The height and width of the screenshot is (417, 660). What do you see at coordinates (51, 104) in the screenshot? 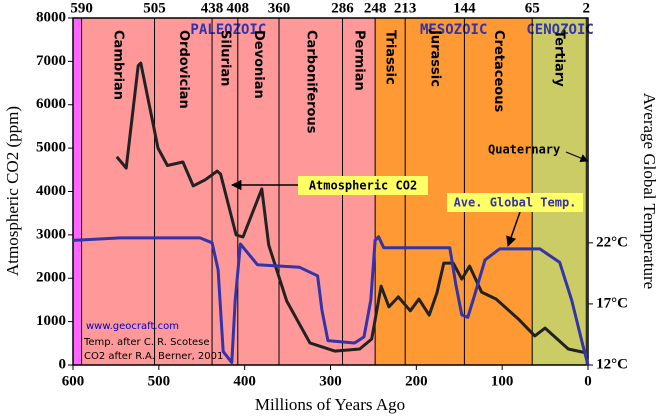
I see `y-tick-label: 6000` at bounding box center [51, 104].